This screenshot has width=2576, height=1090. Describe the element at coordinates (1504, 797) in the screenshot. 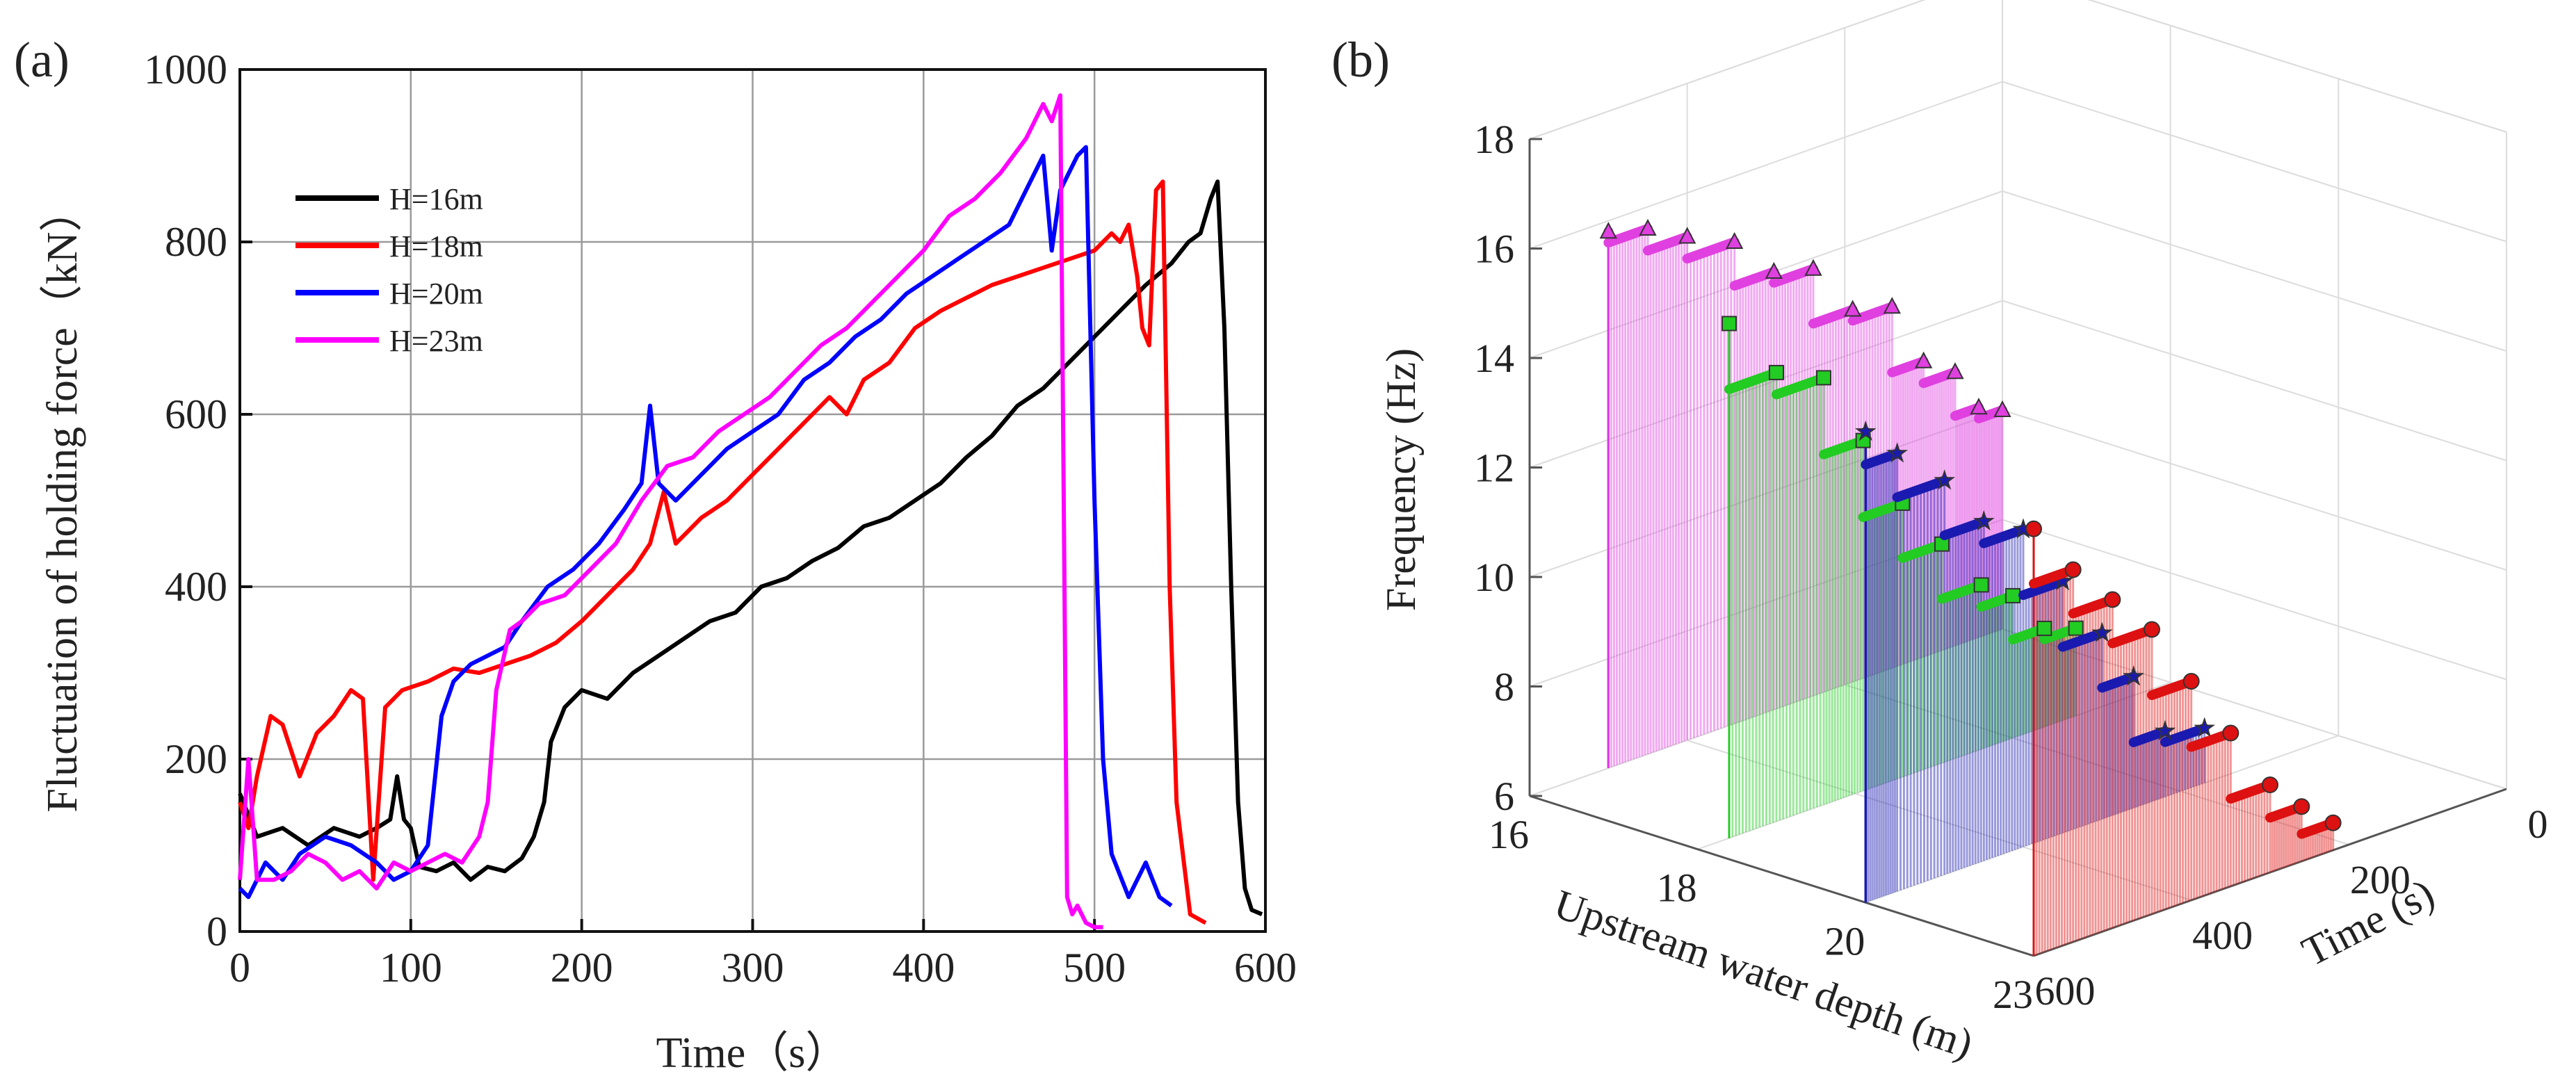

I see `z-tick-label-6: 6` at that location.